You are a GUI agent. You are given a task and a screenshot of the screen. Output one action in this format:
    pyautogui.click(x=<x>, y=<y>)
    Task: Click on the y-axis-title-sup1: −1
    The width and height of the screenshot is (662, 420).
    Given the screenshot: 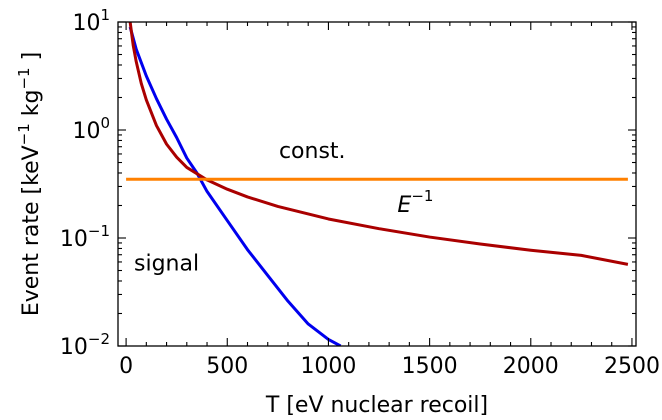 What is the action you would take?
    pyautogui.click(x=24, y=134)
    